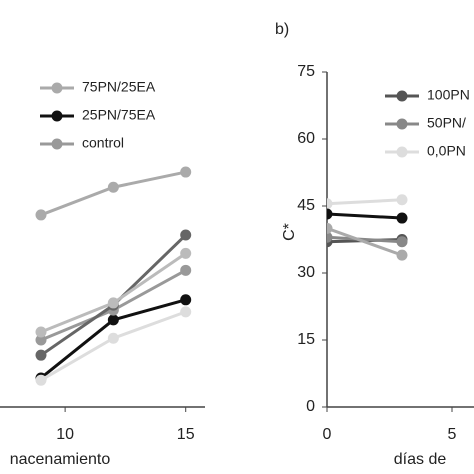 The height and width of the screenshot is (474, 474). What do you see at coordinates (306, 138) in the screenshot?
I see `y-tick-label: 60` at bounding box center [306, 138].